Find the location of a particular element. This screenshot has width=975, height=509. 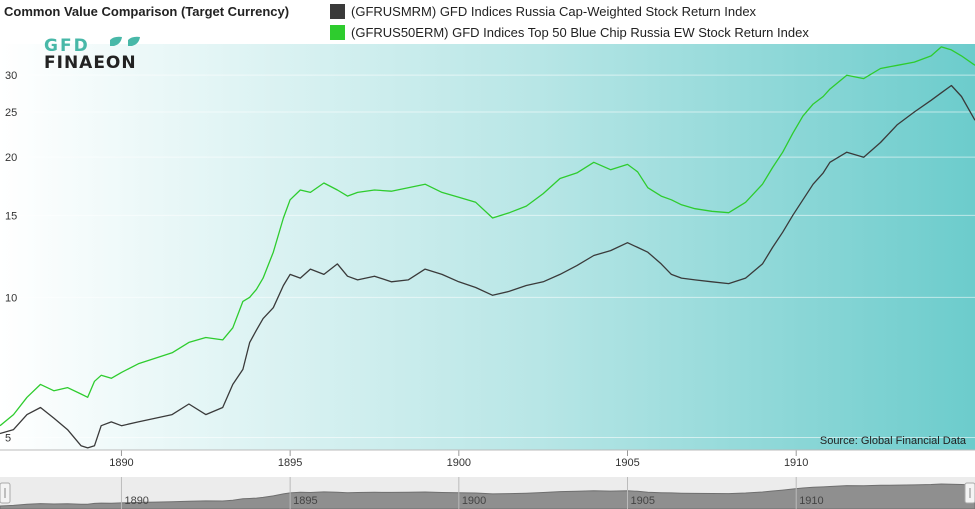

legend-swatch-series1 is located at coordinates (337, 11).